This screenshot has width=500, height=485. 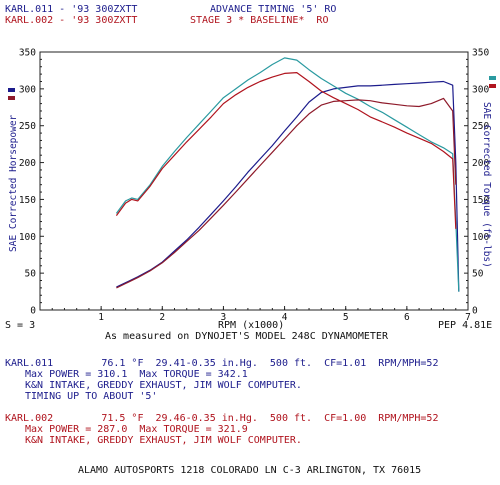 I want to click on run2-info-line2: Max POWER = 287.0 Max TORQUE = 321.9, so click(x=136, y=429).